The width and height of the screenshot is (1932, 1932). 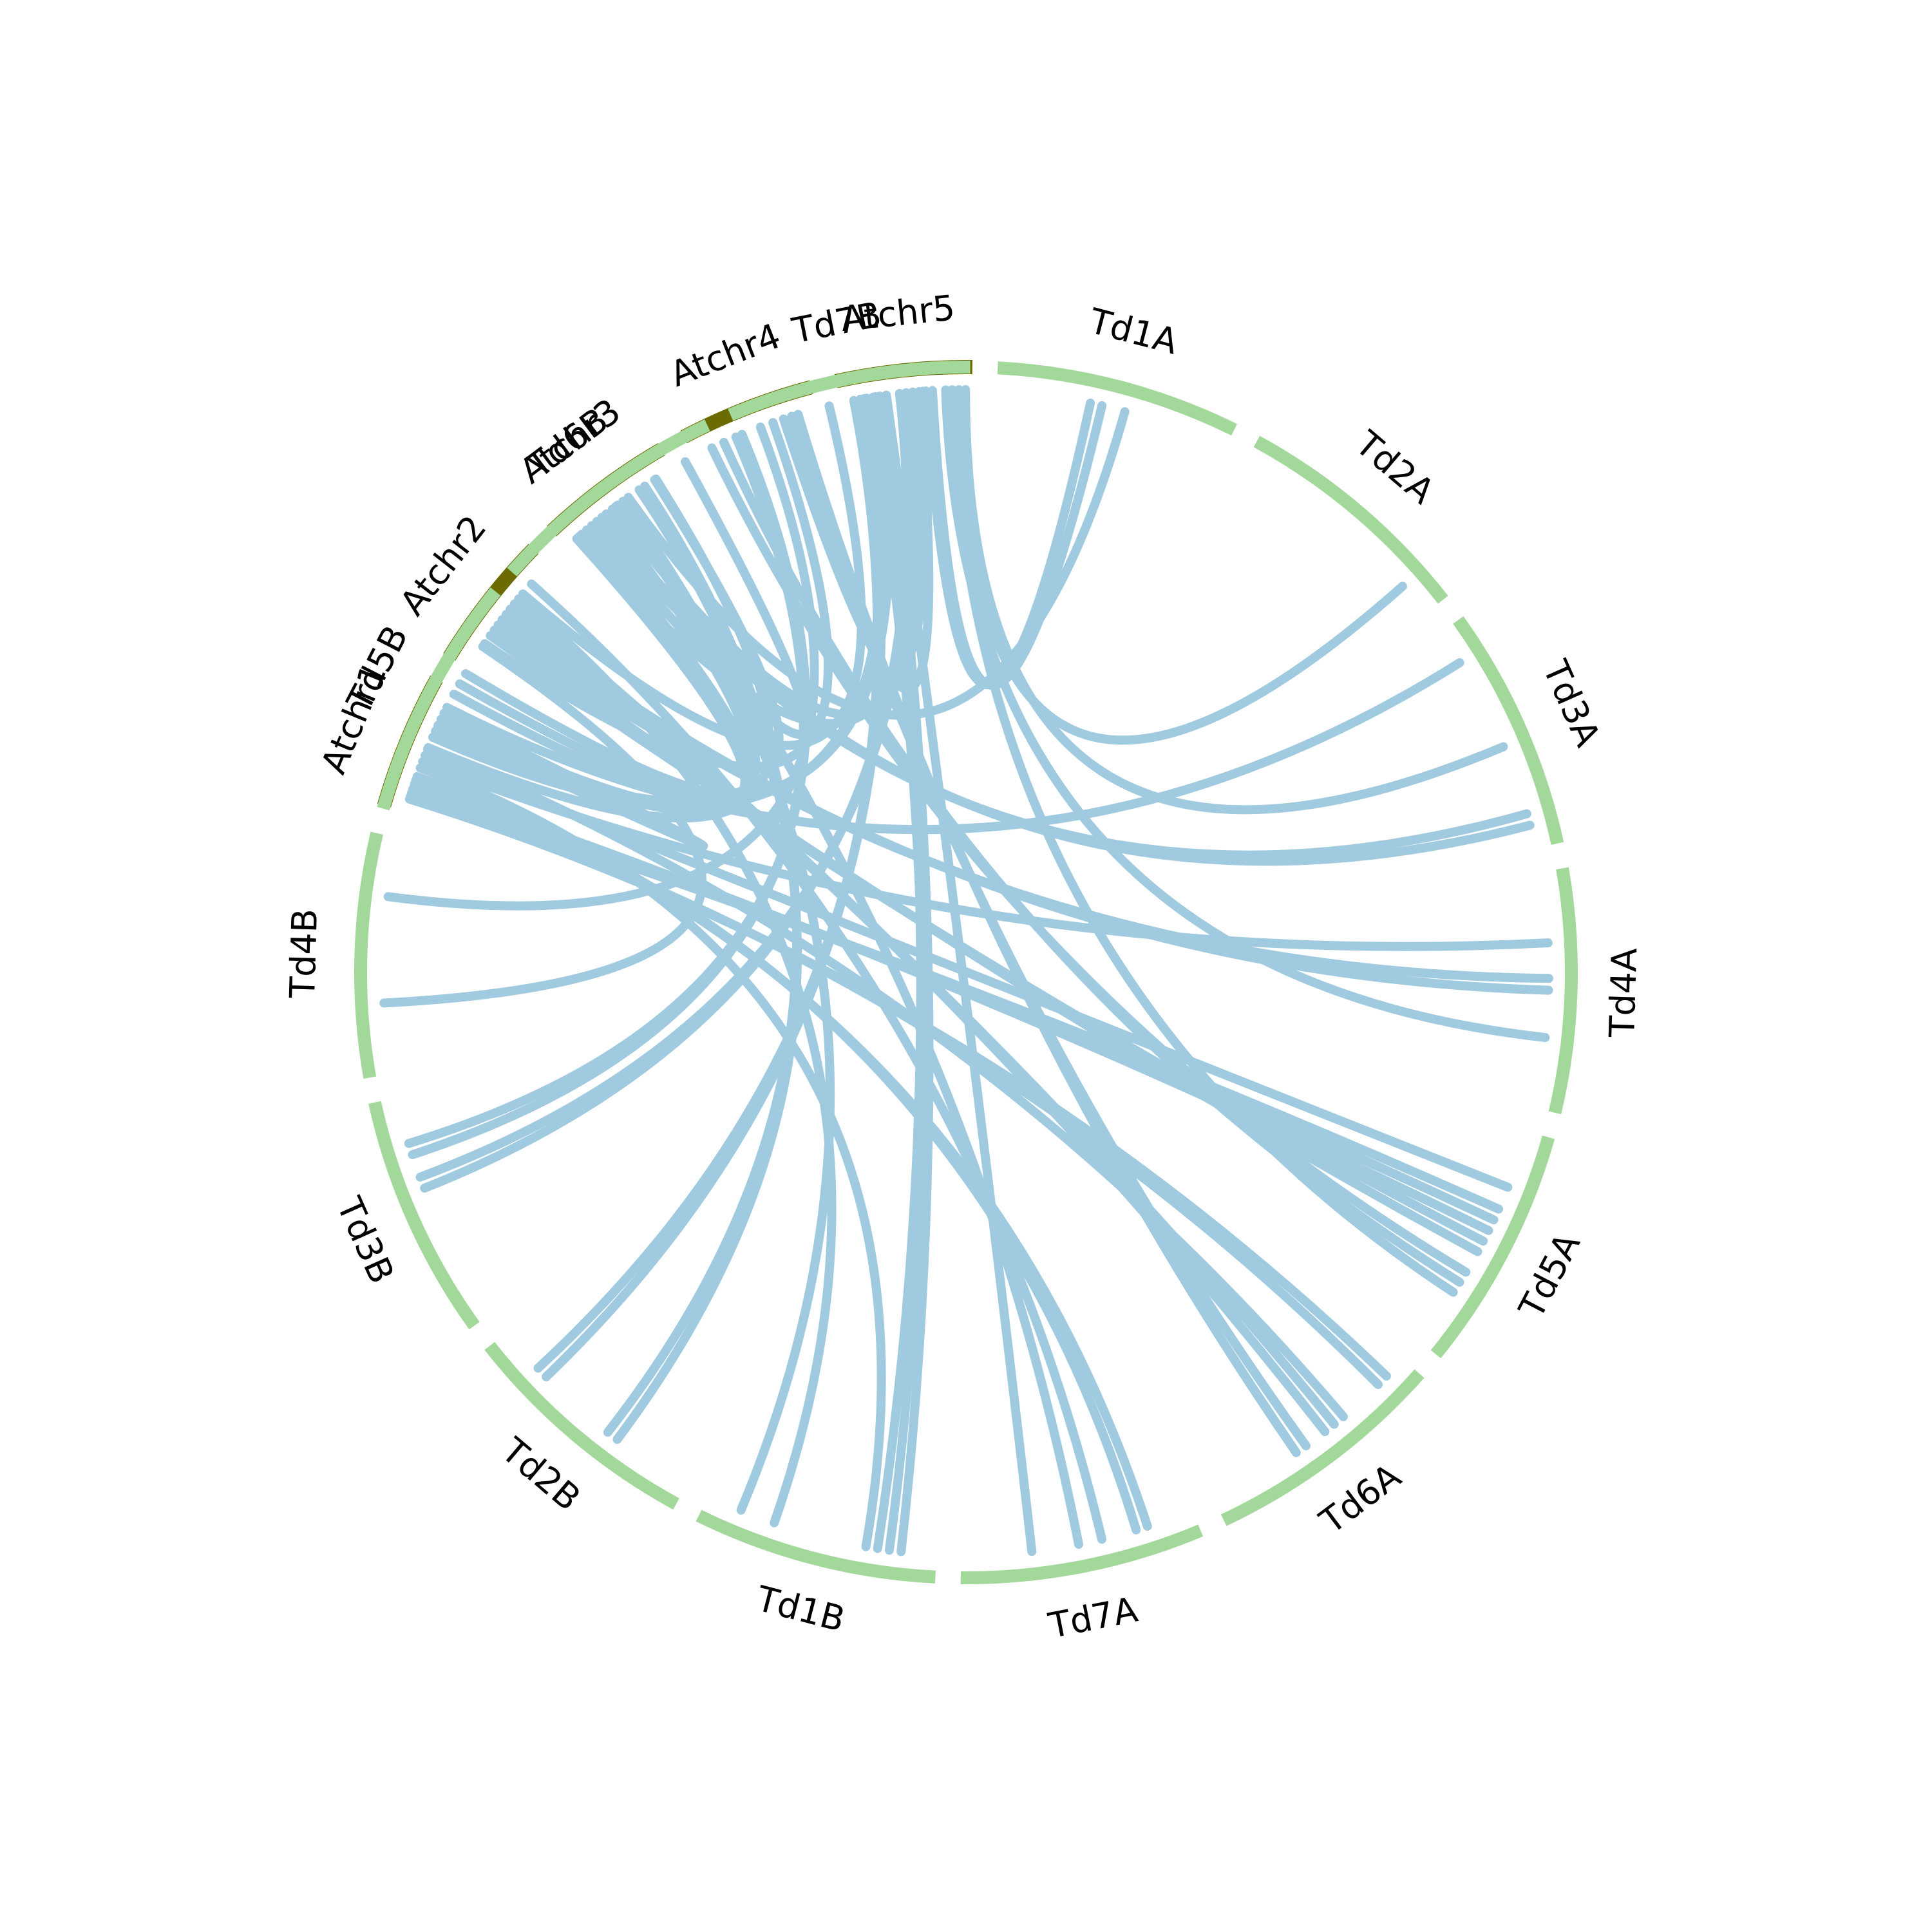 I want to click on chromosome-label-td5a: Td5A, so click(x=1549, y=1276).